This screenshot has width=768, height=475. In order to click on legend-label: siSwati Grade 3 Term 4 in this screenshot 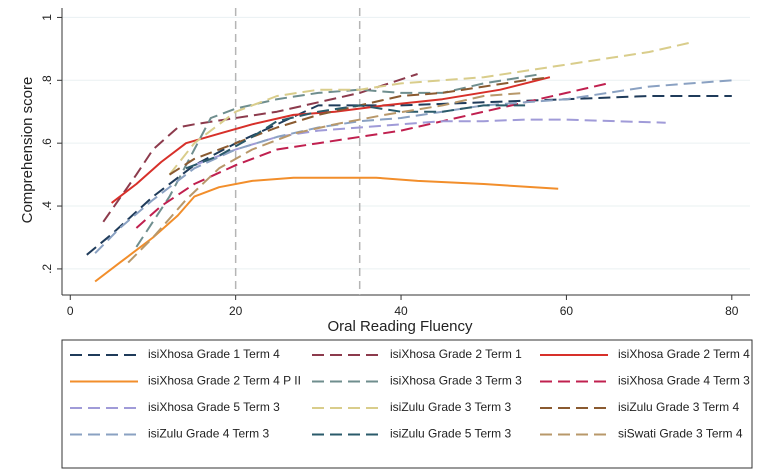, I will do `click(680, 434)`.